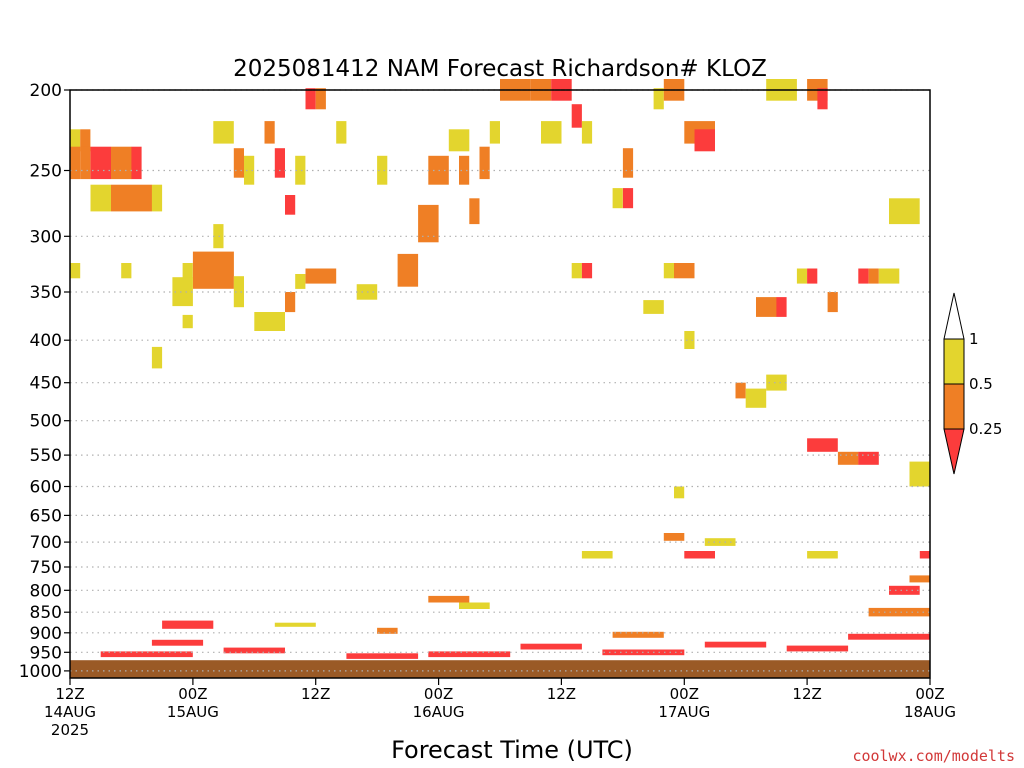 The height and width of the screenshot is (768, 1024). Describe the element at coordinates (954, 316) in the screenshot. I see `legend-arrow-top` at that location.